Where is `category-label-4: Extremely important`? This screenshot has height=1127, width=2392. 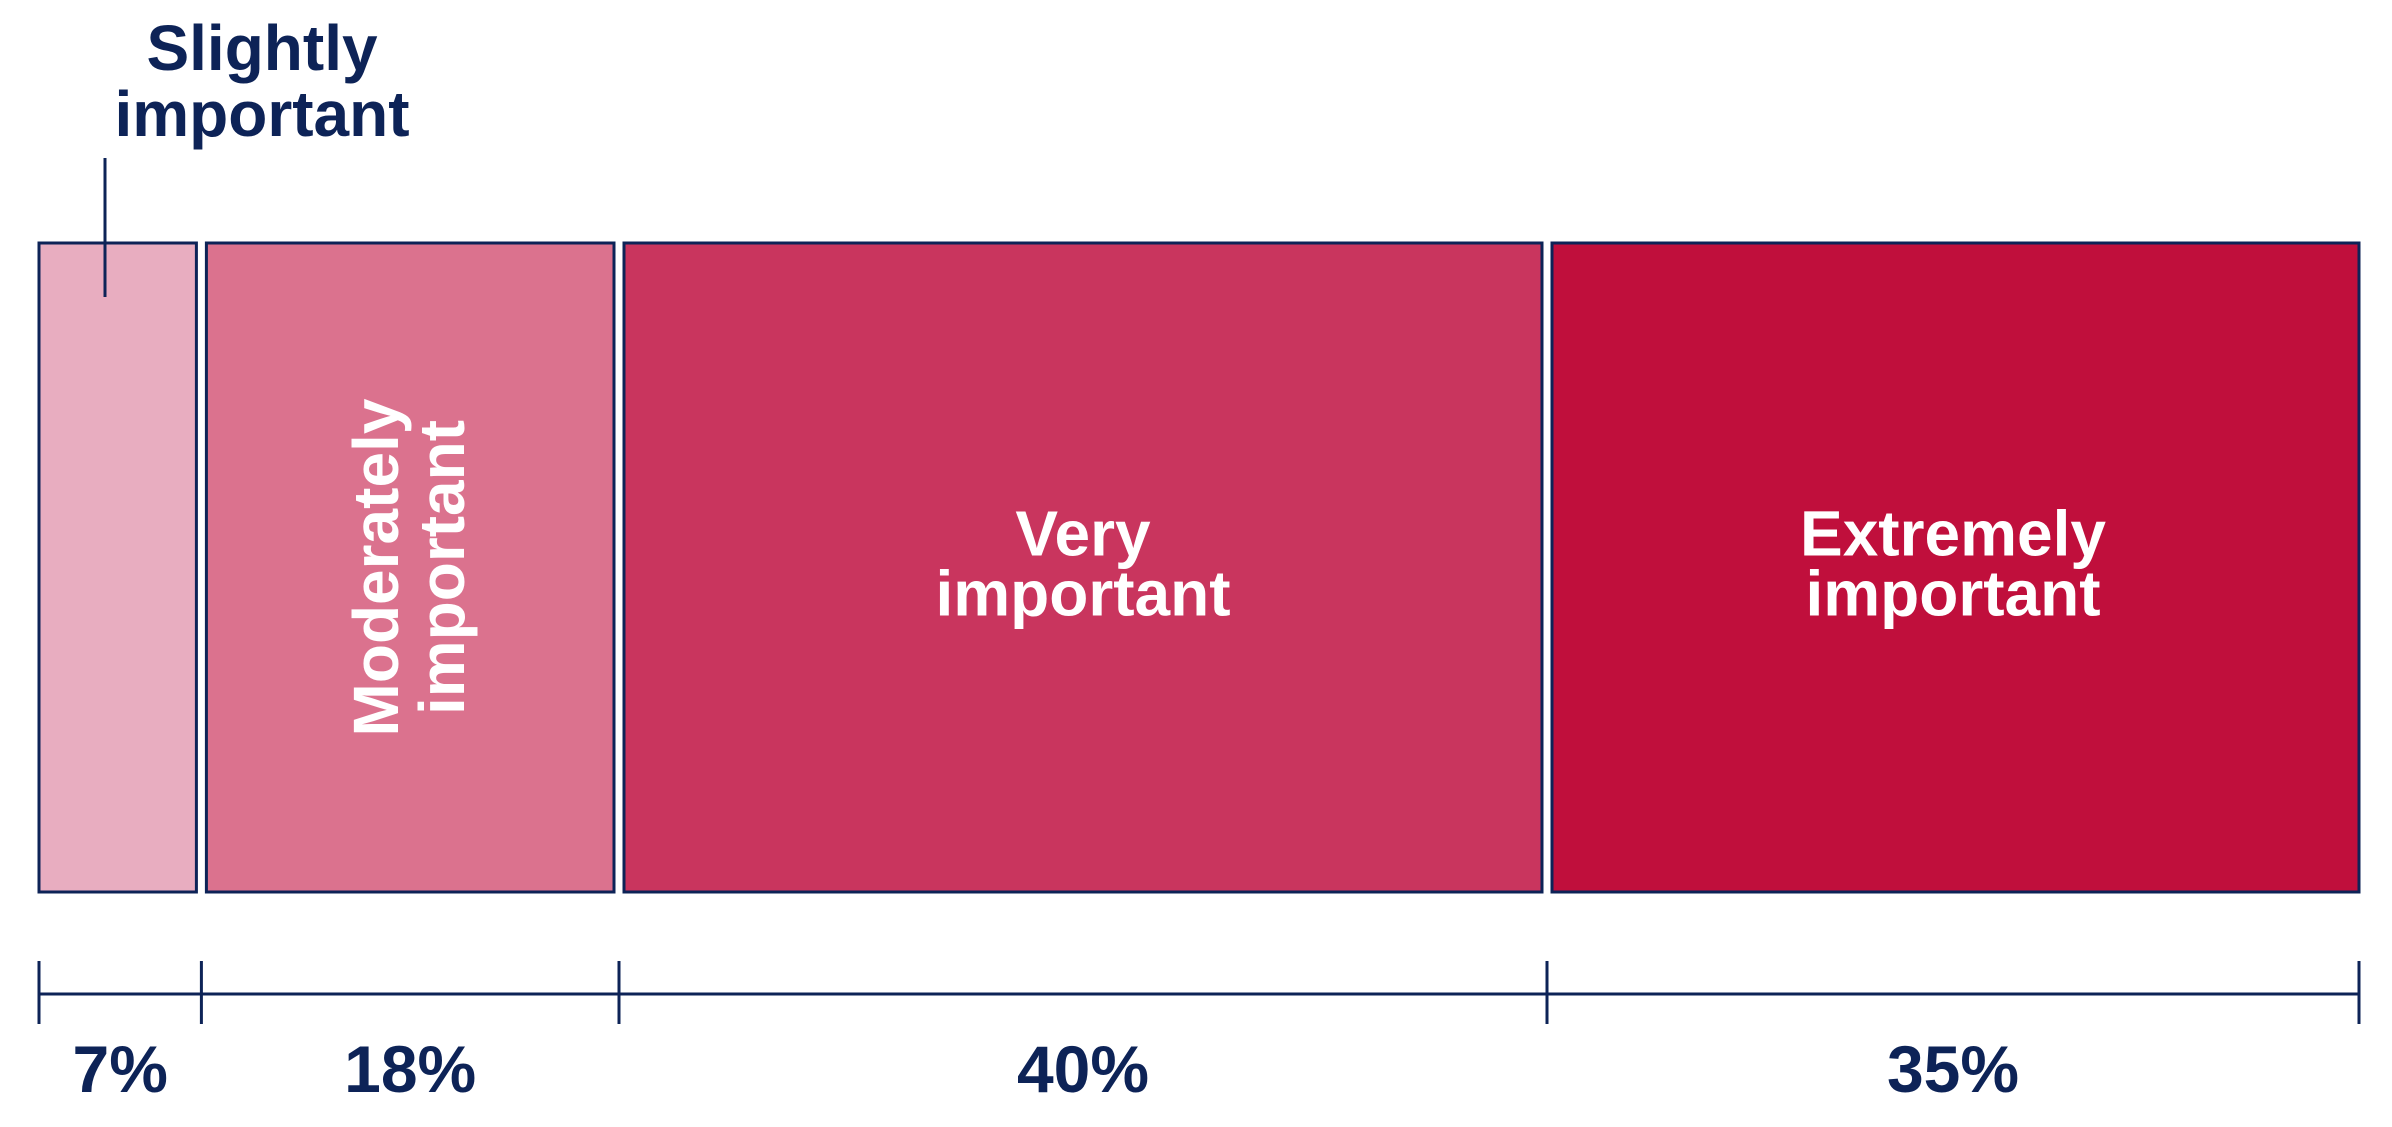 category-label-4: Extremely important is located at coordinates (1953, 564).